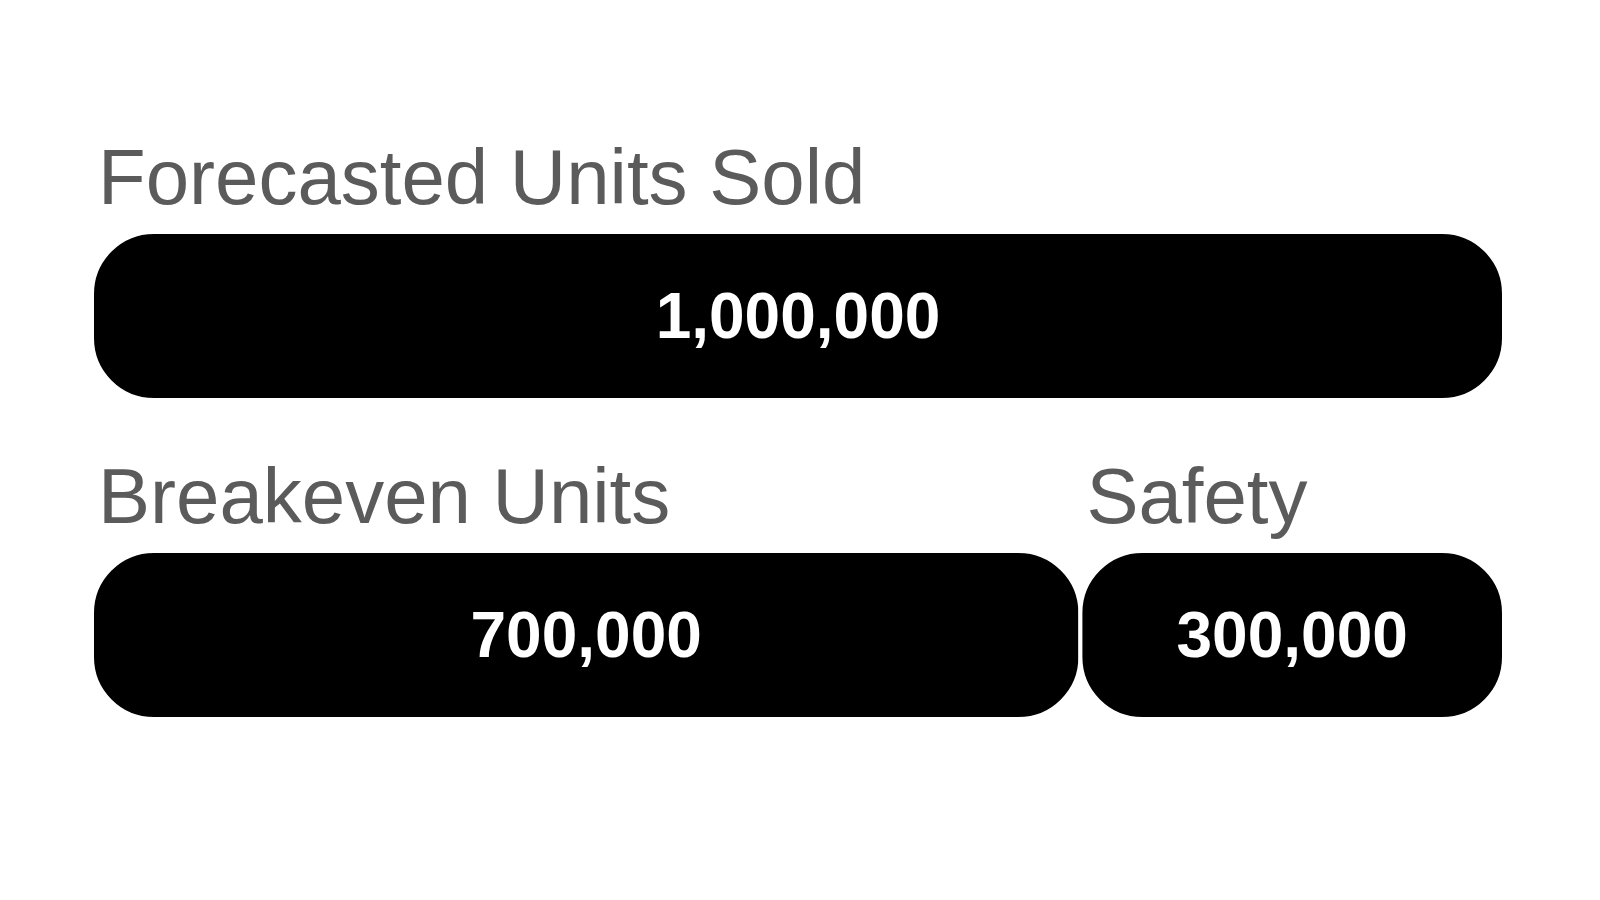 Image resolution: width=1600 pixels, height=900 pixels. What do you see at coordinates (798, 316) in the screenshot?
I see `data-label: 1,000,000` at bounding box center [798, 316].